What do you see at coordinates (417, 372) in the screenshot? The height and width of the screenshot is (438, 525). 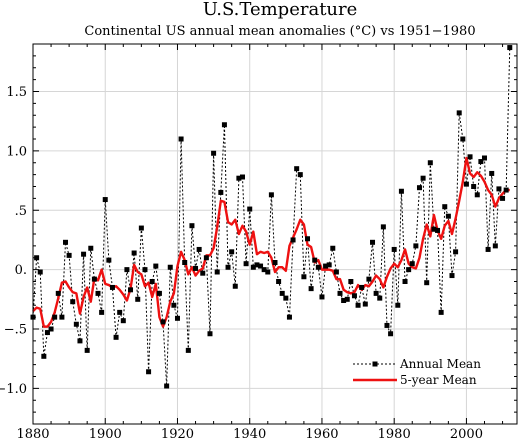 I see `legend: Annual Mean 5-year Mean` at bounding box center [417, 372].